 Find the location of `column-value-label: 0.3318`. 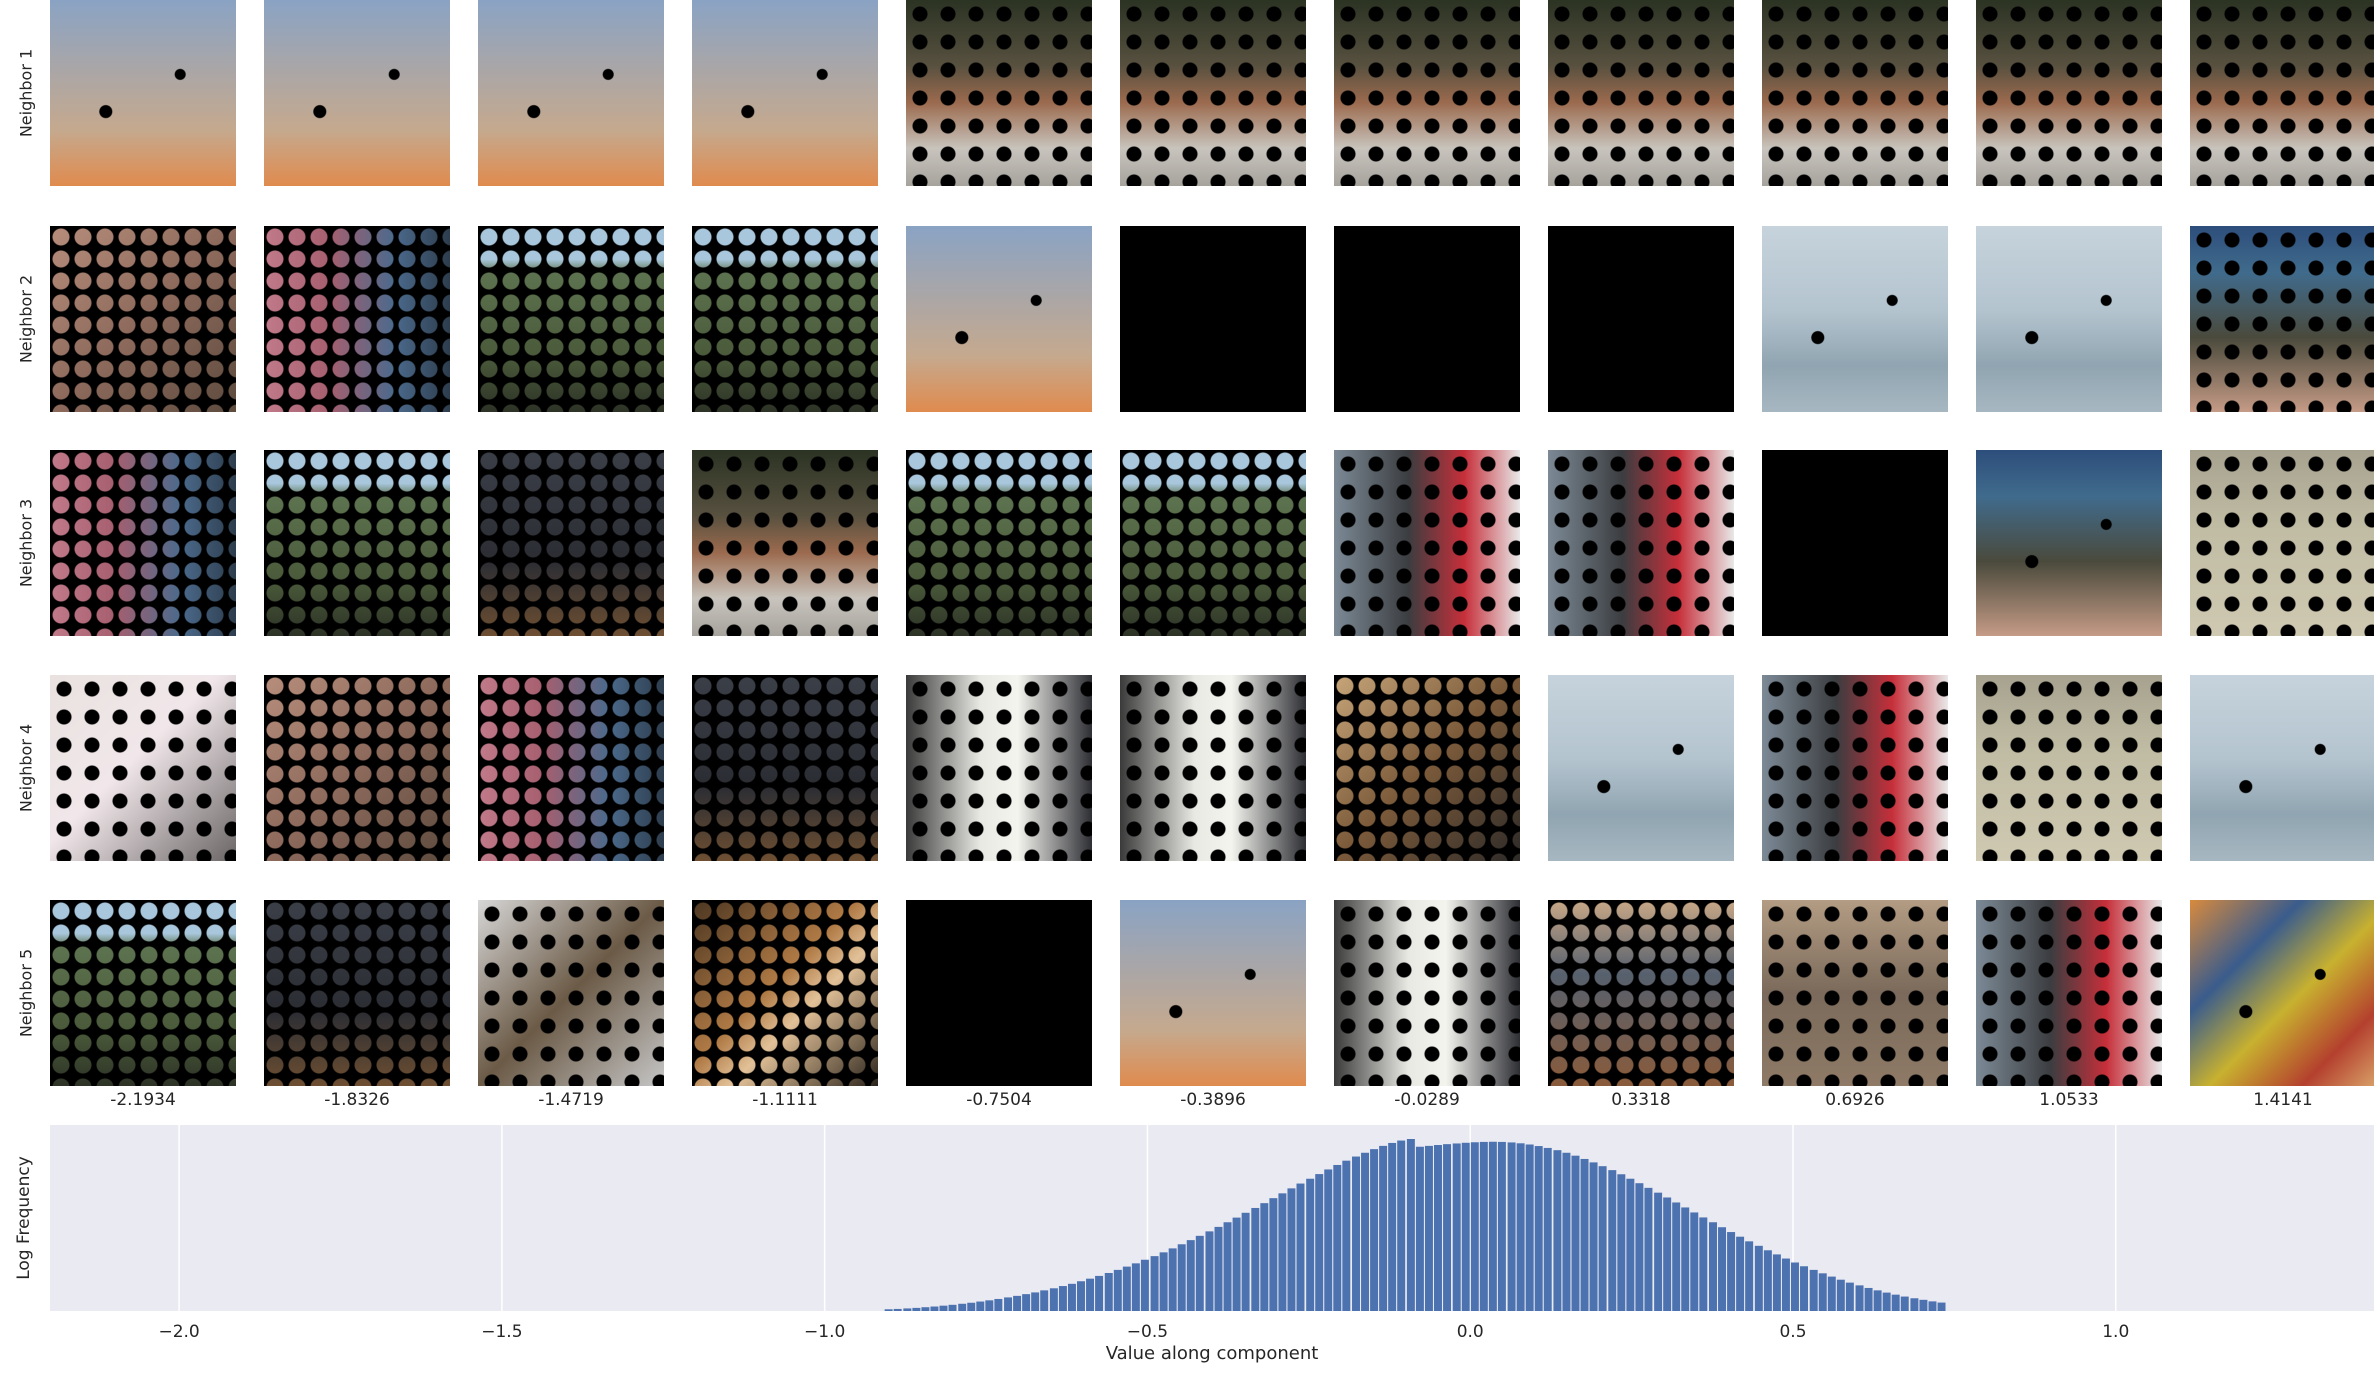

column-value-label: 0.3318 is located at coordinates (1641, 1100).